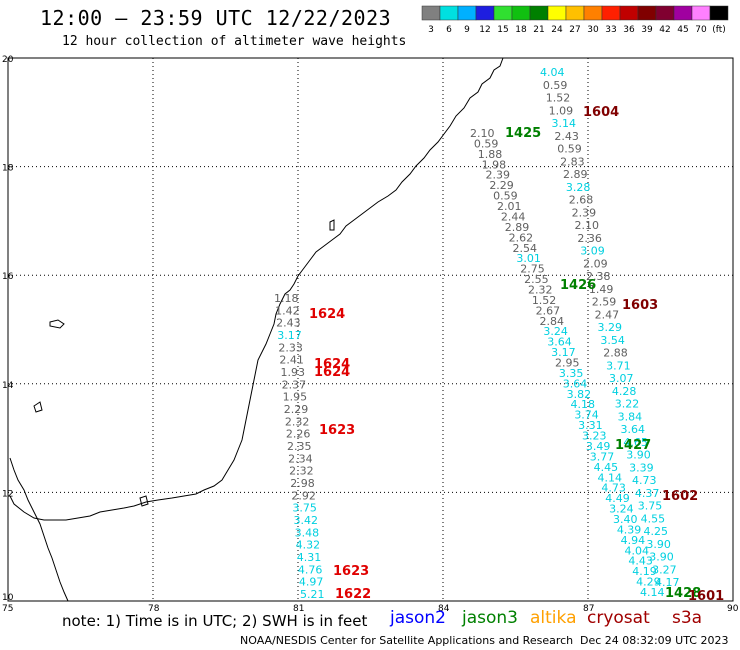  I want to click on pass-label: 1601, so click(706, 596).